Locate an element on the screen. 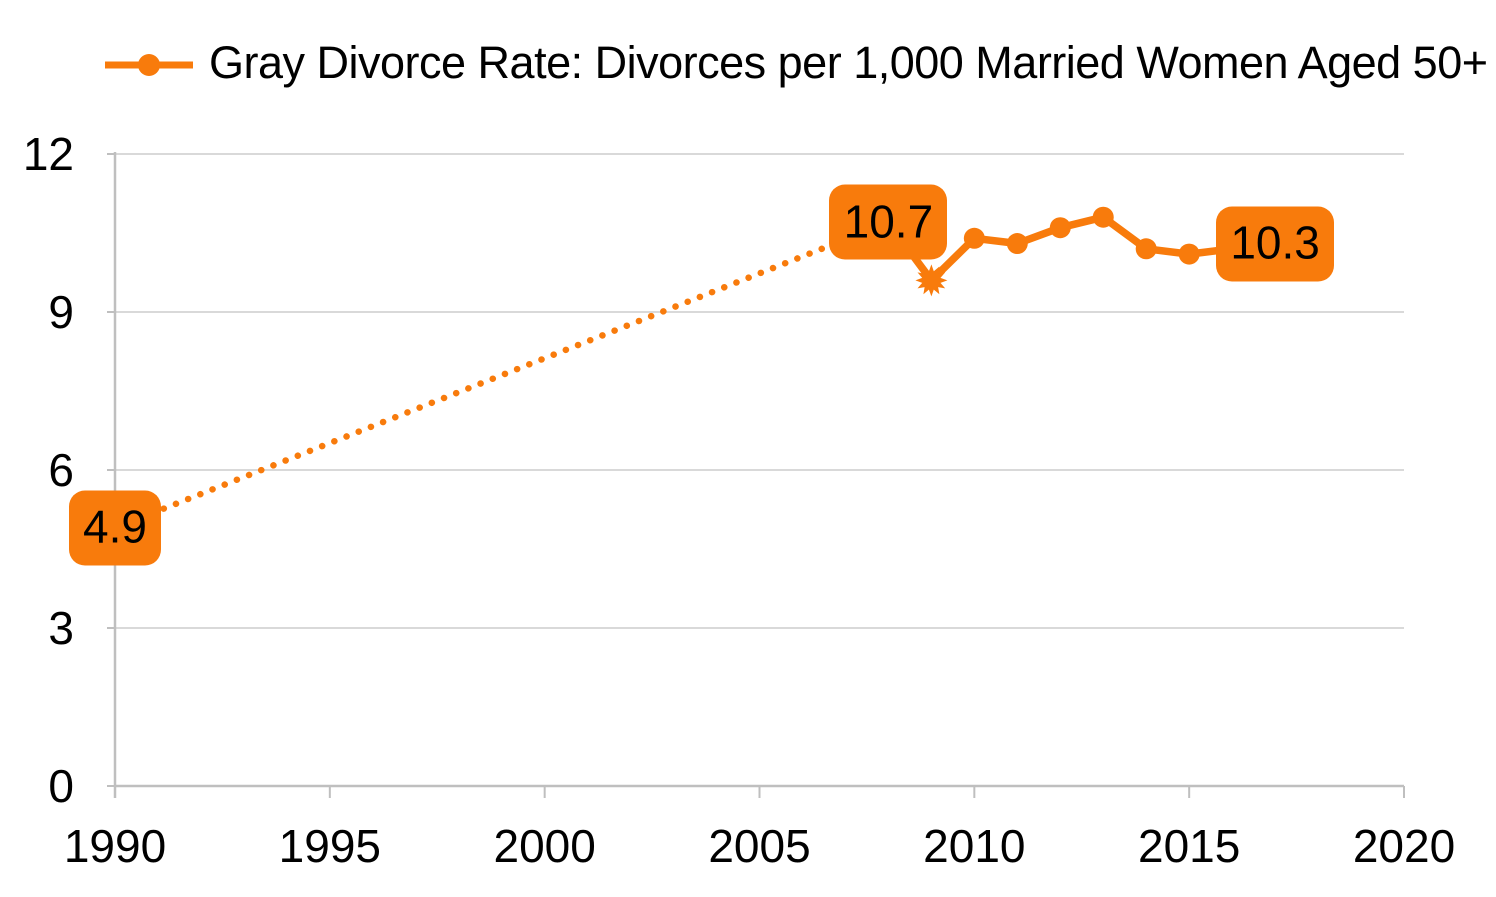 This screenshot has height=897, width=1496. data-label-1990: 4.9 is located at coordinates (115, 528).